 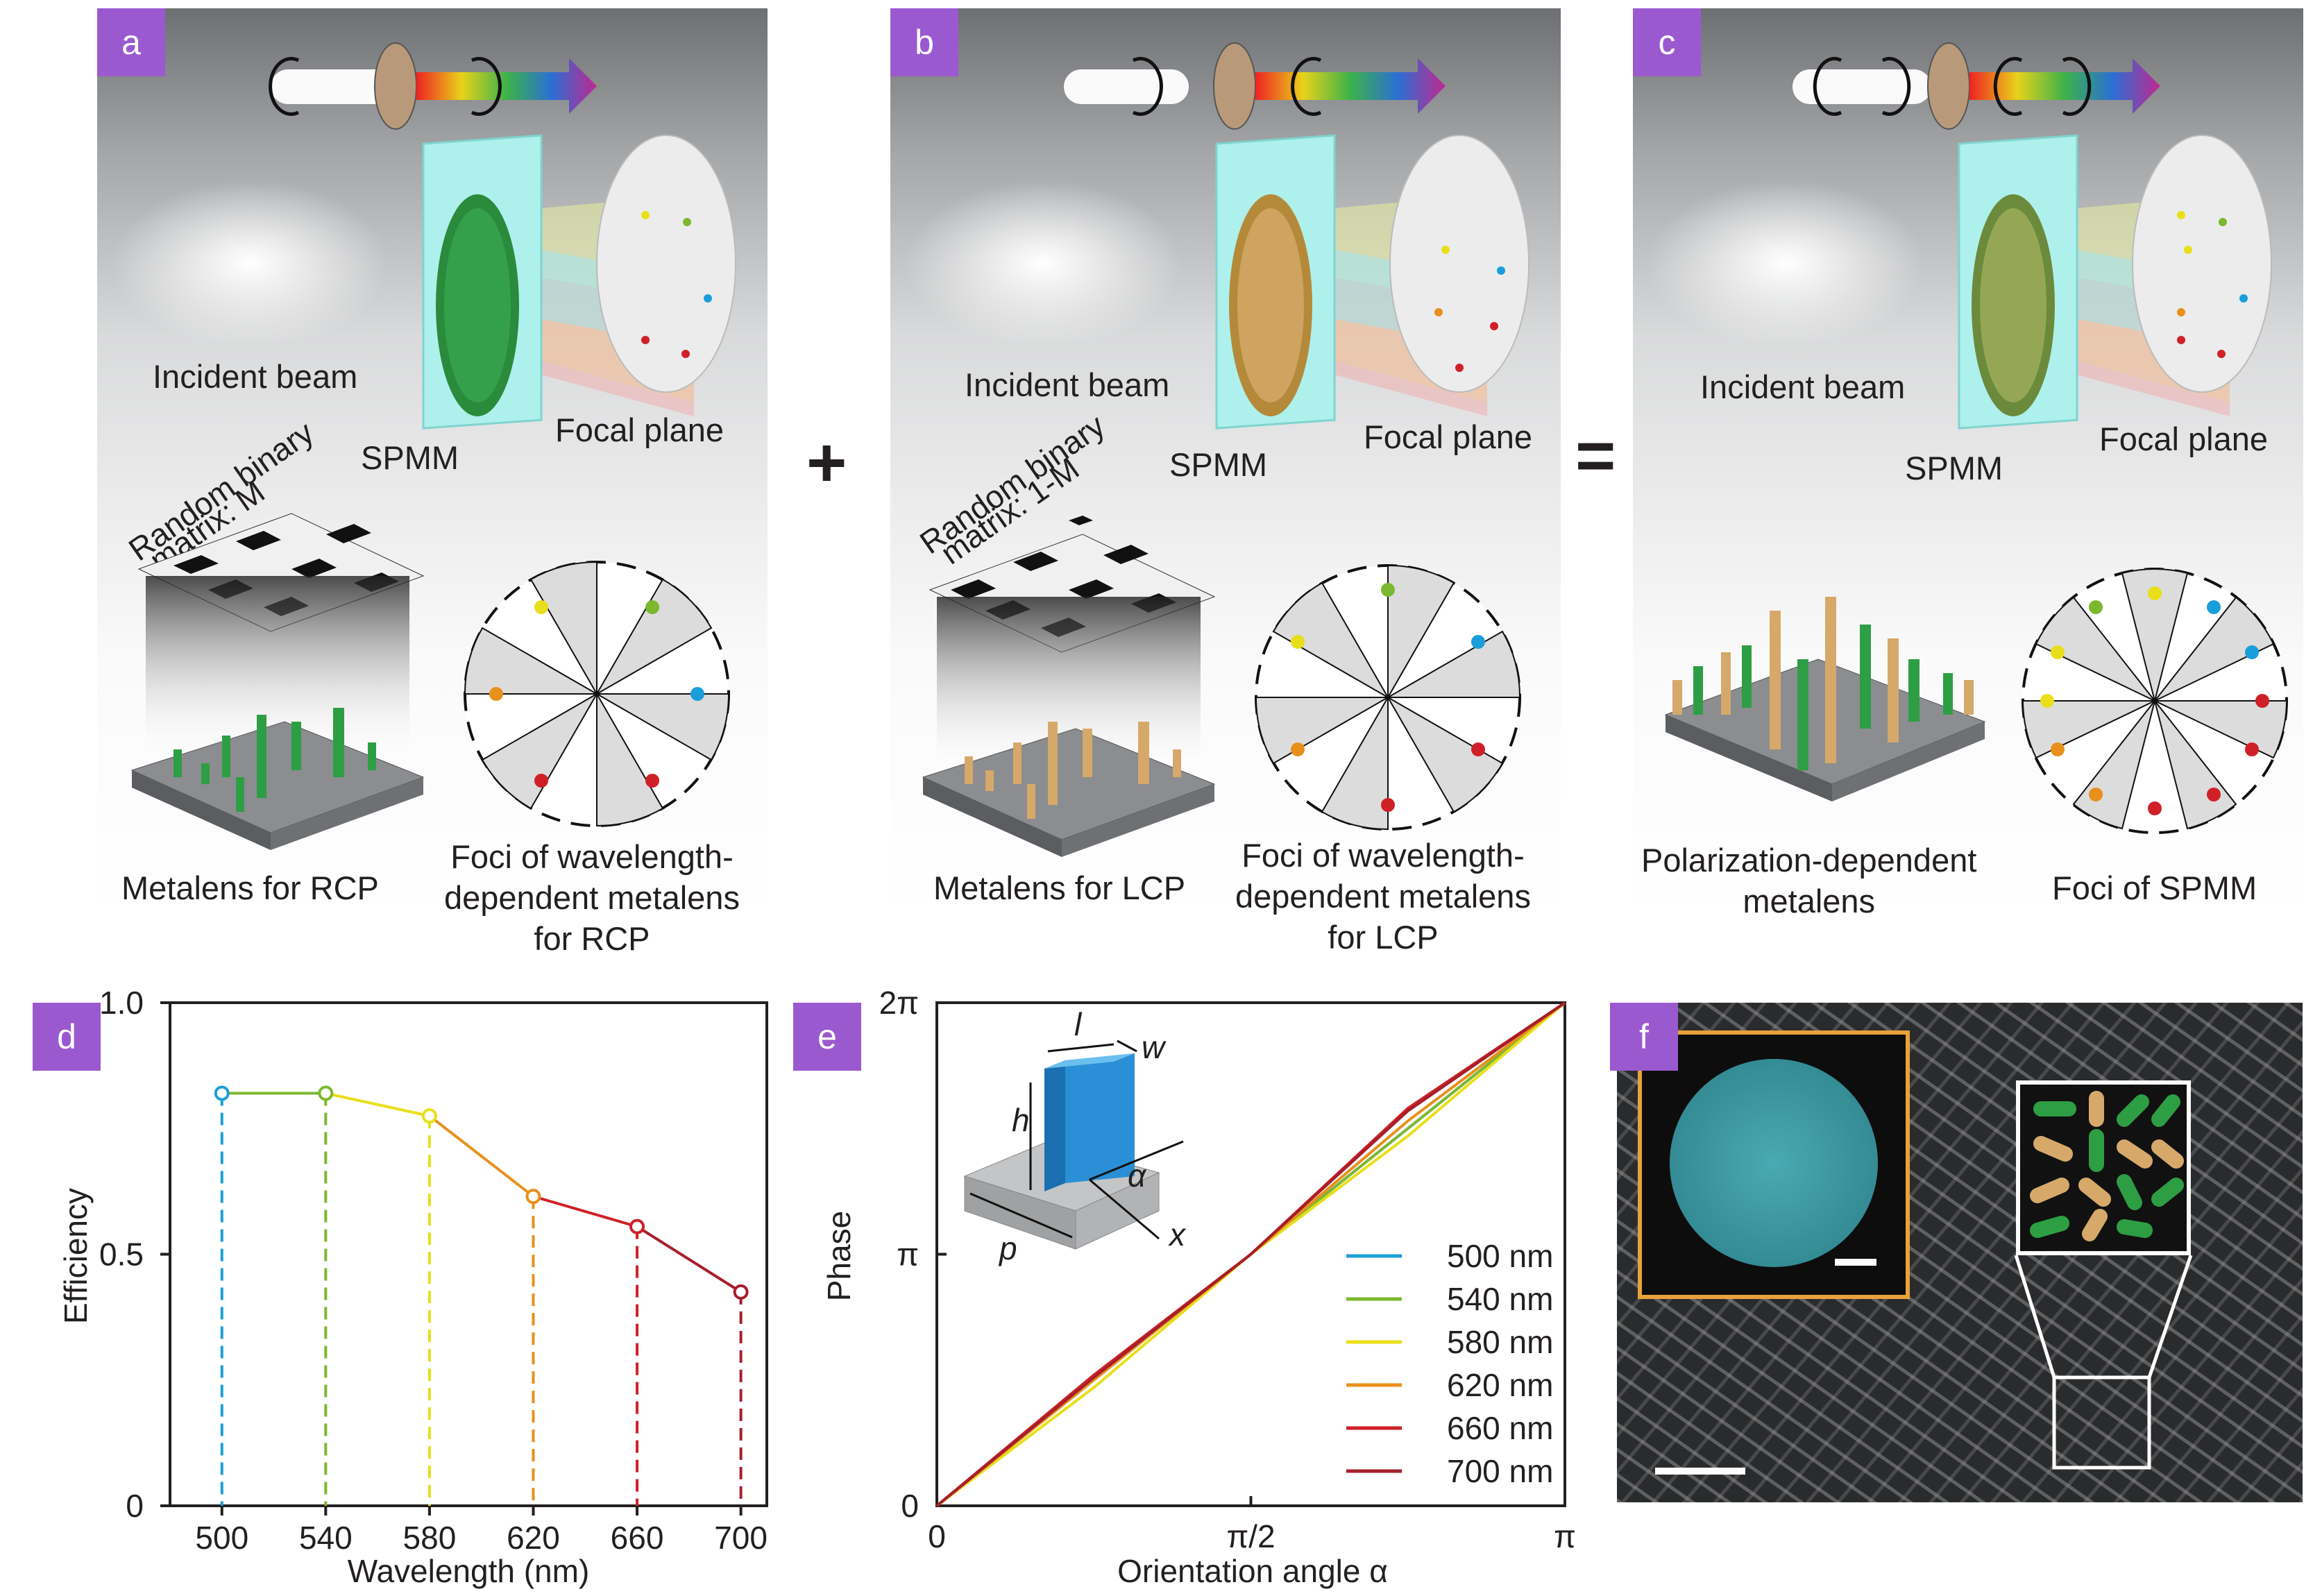 What do you see at coordinates (1809, 860) in the screenshot?
I see `polarization-metalens-caption-line1: Polarization-dependent` at bounding box center [1809, 860].